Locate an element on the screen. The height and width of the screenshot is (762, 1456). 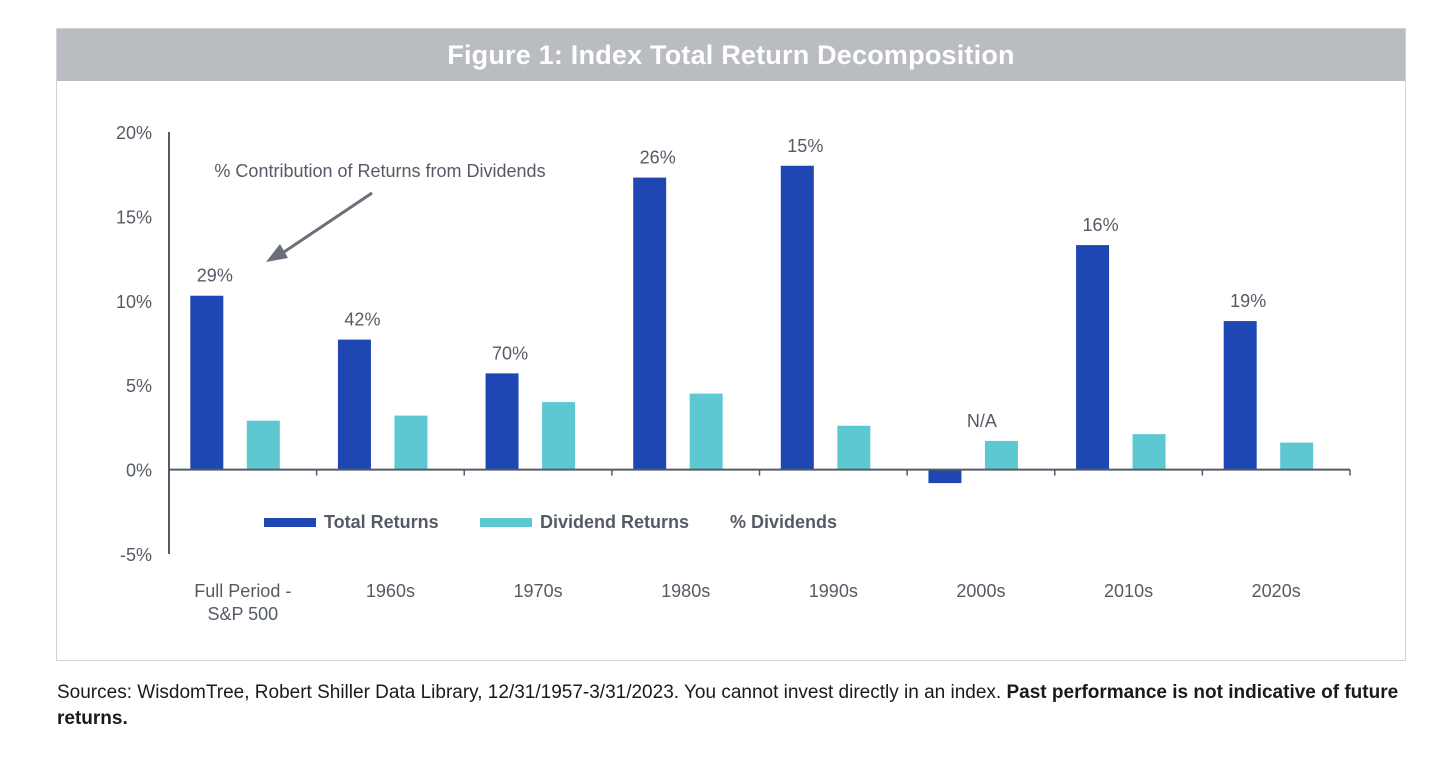
pct-dividends-label: 19% is located at coordinates (1248, 301).